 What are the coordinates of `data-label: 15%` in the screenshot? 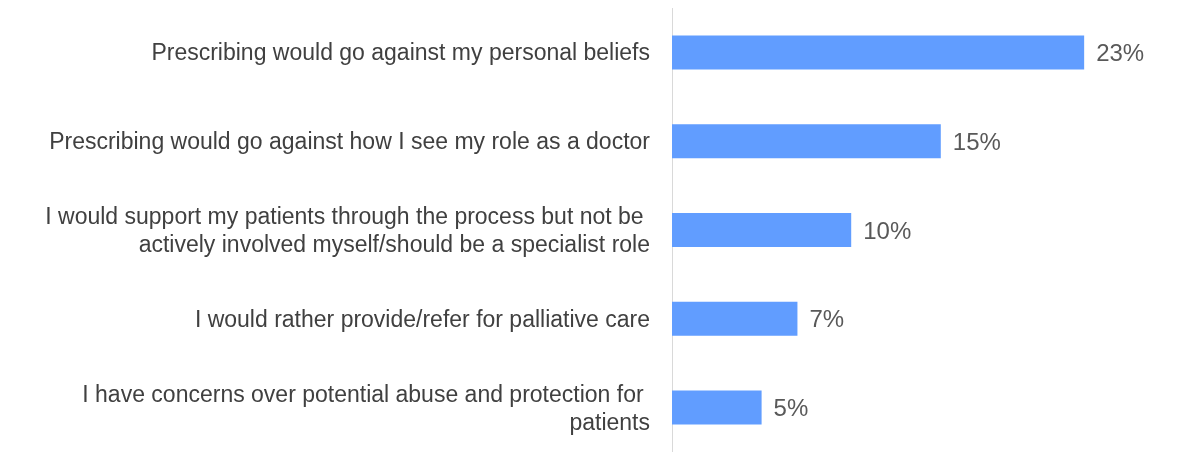 It's located at (976, 141).